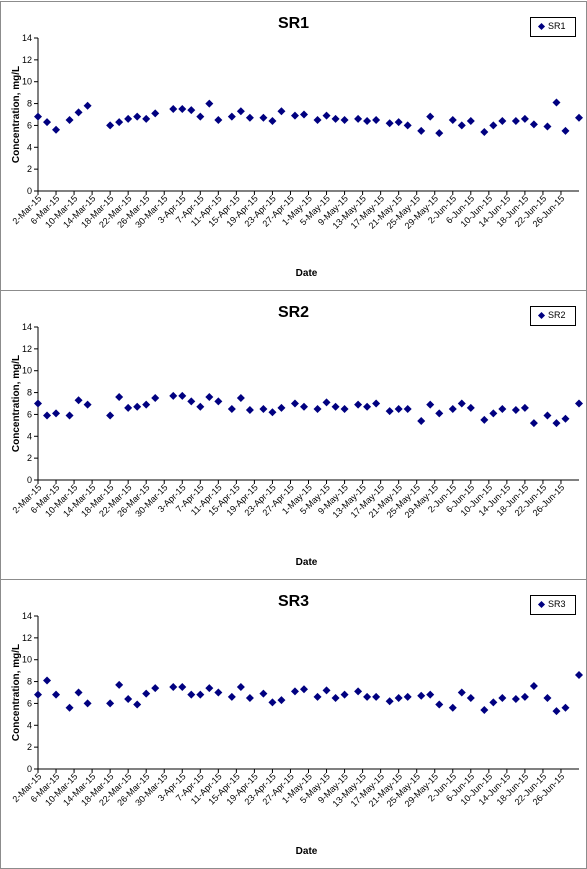 The width and height of the screenshot is (587, 869). Describe the element at coordinates (553, 605) in the screenshot. I see `legend: SR3` at that location.